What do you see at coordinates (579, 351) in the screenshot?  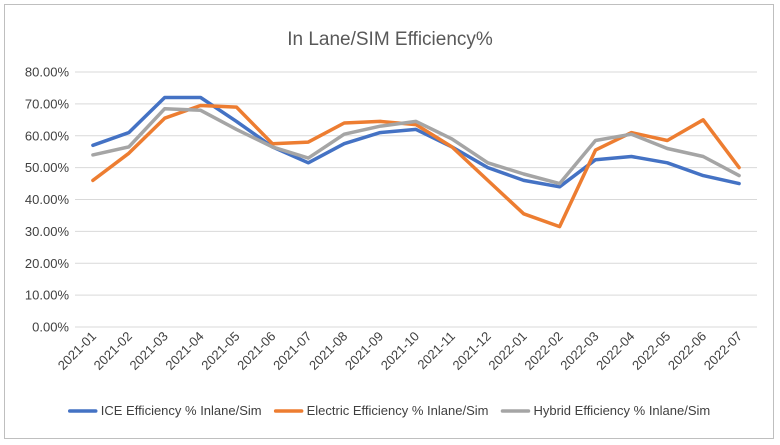 I see `x-tick-label: 2022-03` at bounding box center [579, 351].